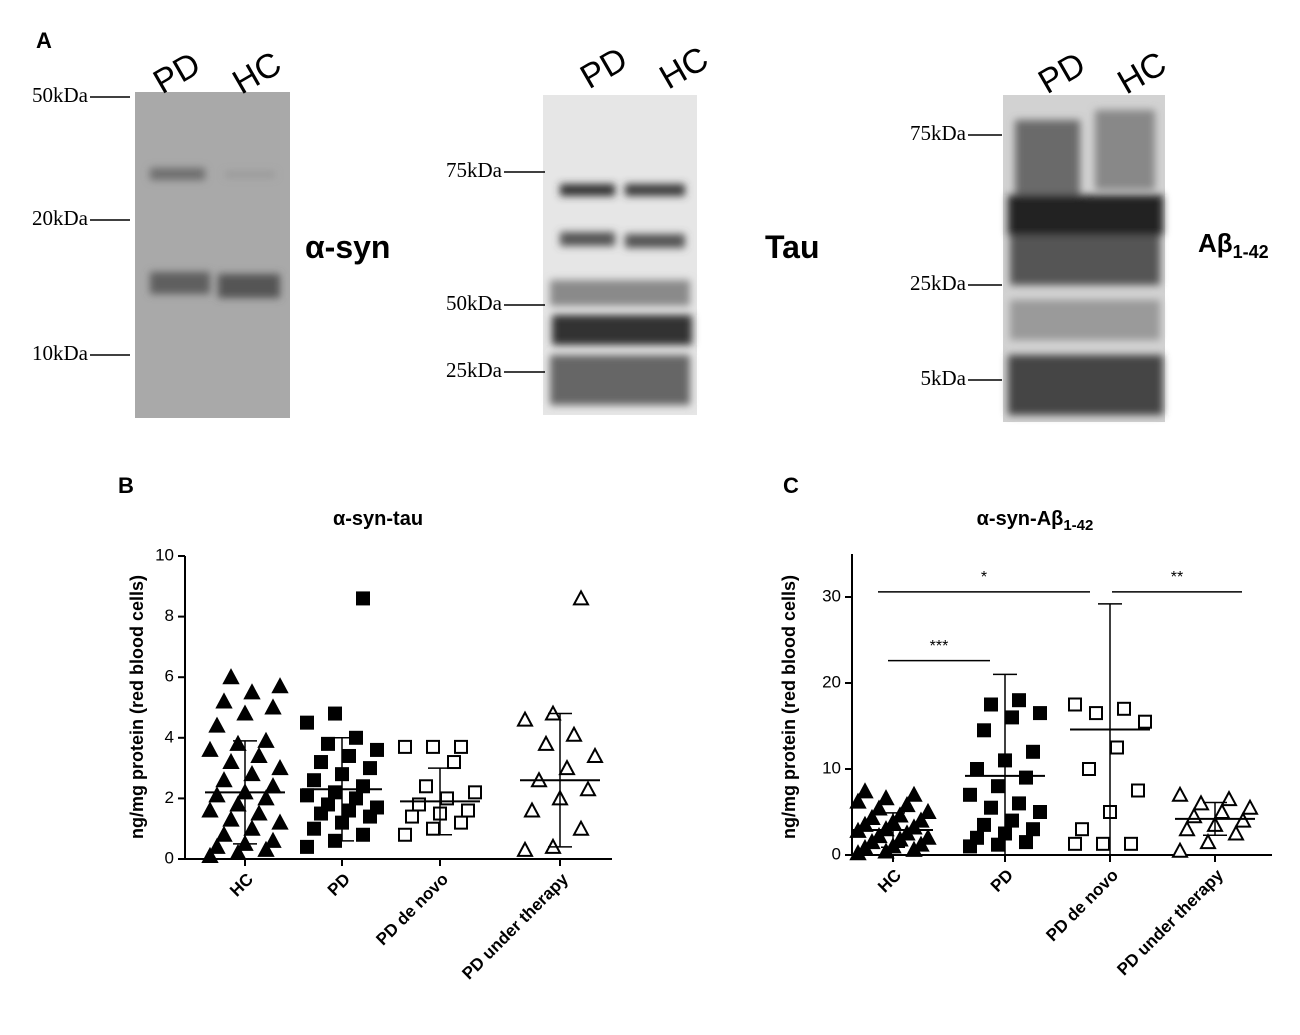 This screenshot has height=1035, width=1300. Describe the element at coordinates (474, 170) in the screenshot. I see `marker-label: 75kDa` at that location.